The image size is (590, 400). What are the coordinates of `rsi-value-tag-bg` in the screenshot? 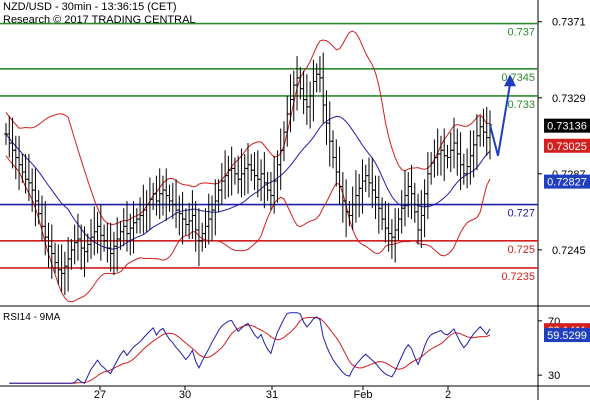 It's located at (567, 335).